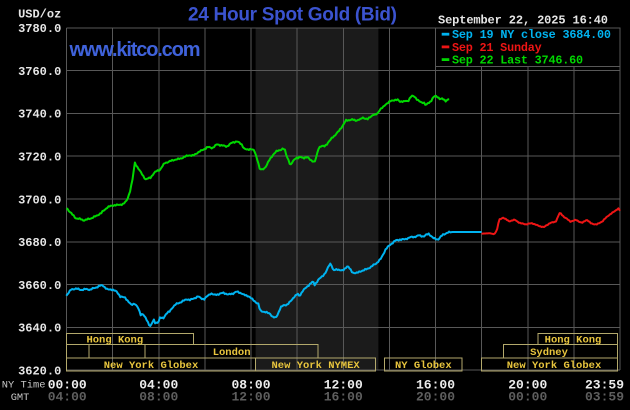 The height and width of the screenshot is (410, 630). Describe the element at coordinates (20, 398) in the screenshot. I see `svg-text: GMT` at that location.